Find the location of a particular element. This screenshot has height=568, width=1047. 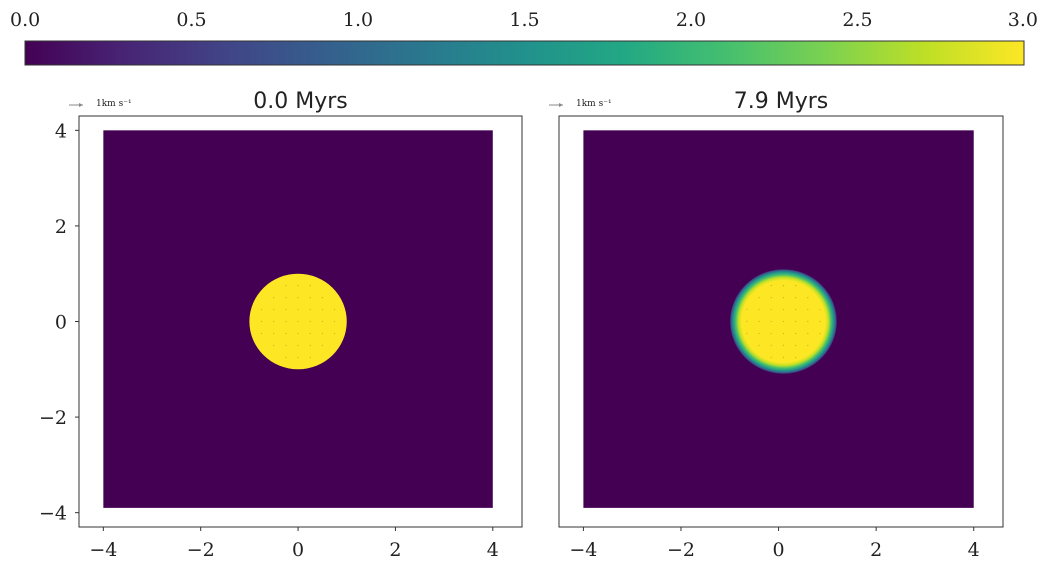

y-tick-label: −2 is located at coordinates (53, 418).